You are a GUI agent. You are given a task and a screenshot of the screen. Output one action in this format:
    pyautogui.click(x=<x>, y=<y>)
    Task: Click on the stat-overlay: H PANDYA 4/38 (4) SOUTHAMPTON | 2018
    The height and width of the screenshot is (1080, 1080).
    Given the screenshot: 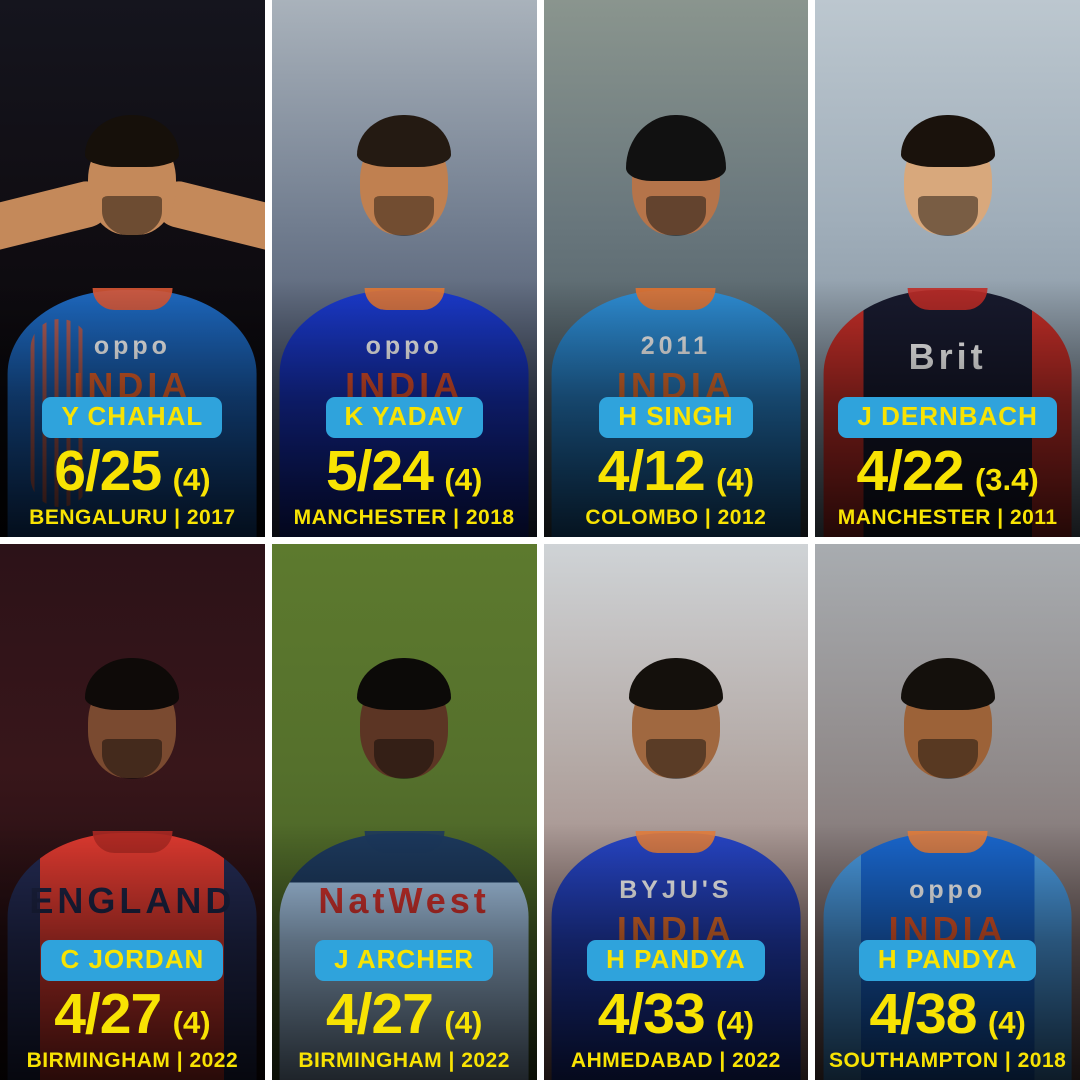 What is the action you would take?
    pyautogui.click(x=947, y=1006)
    